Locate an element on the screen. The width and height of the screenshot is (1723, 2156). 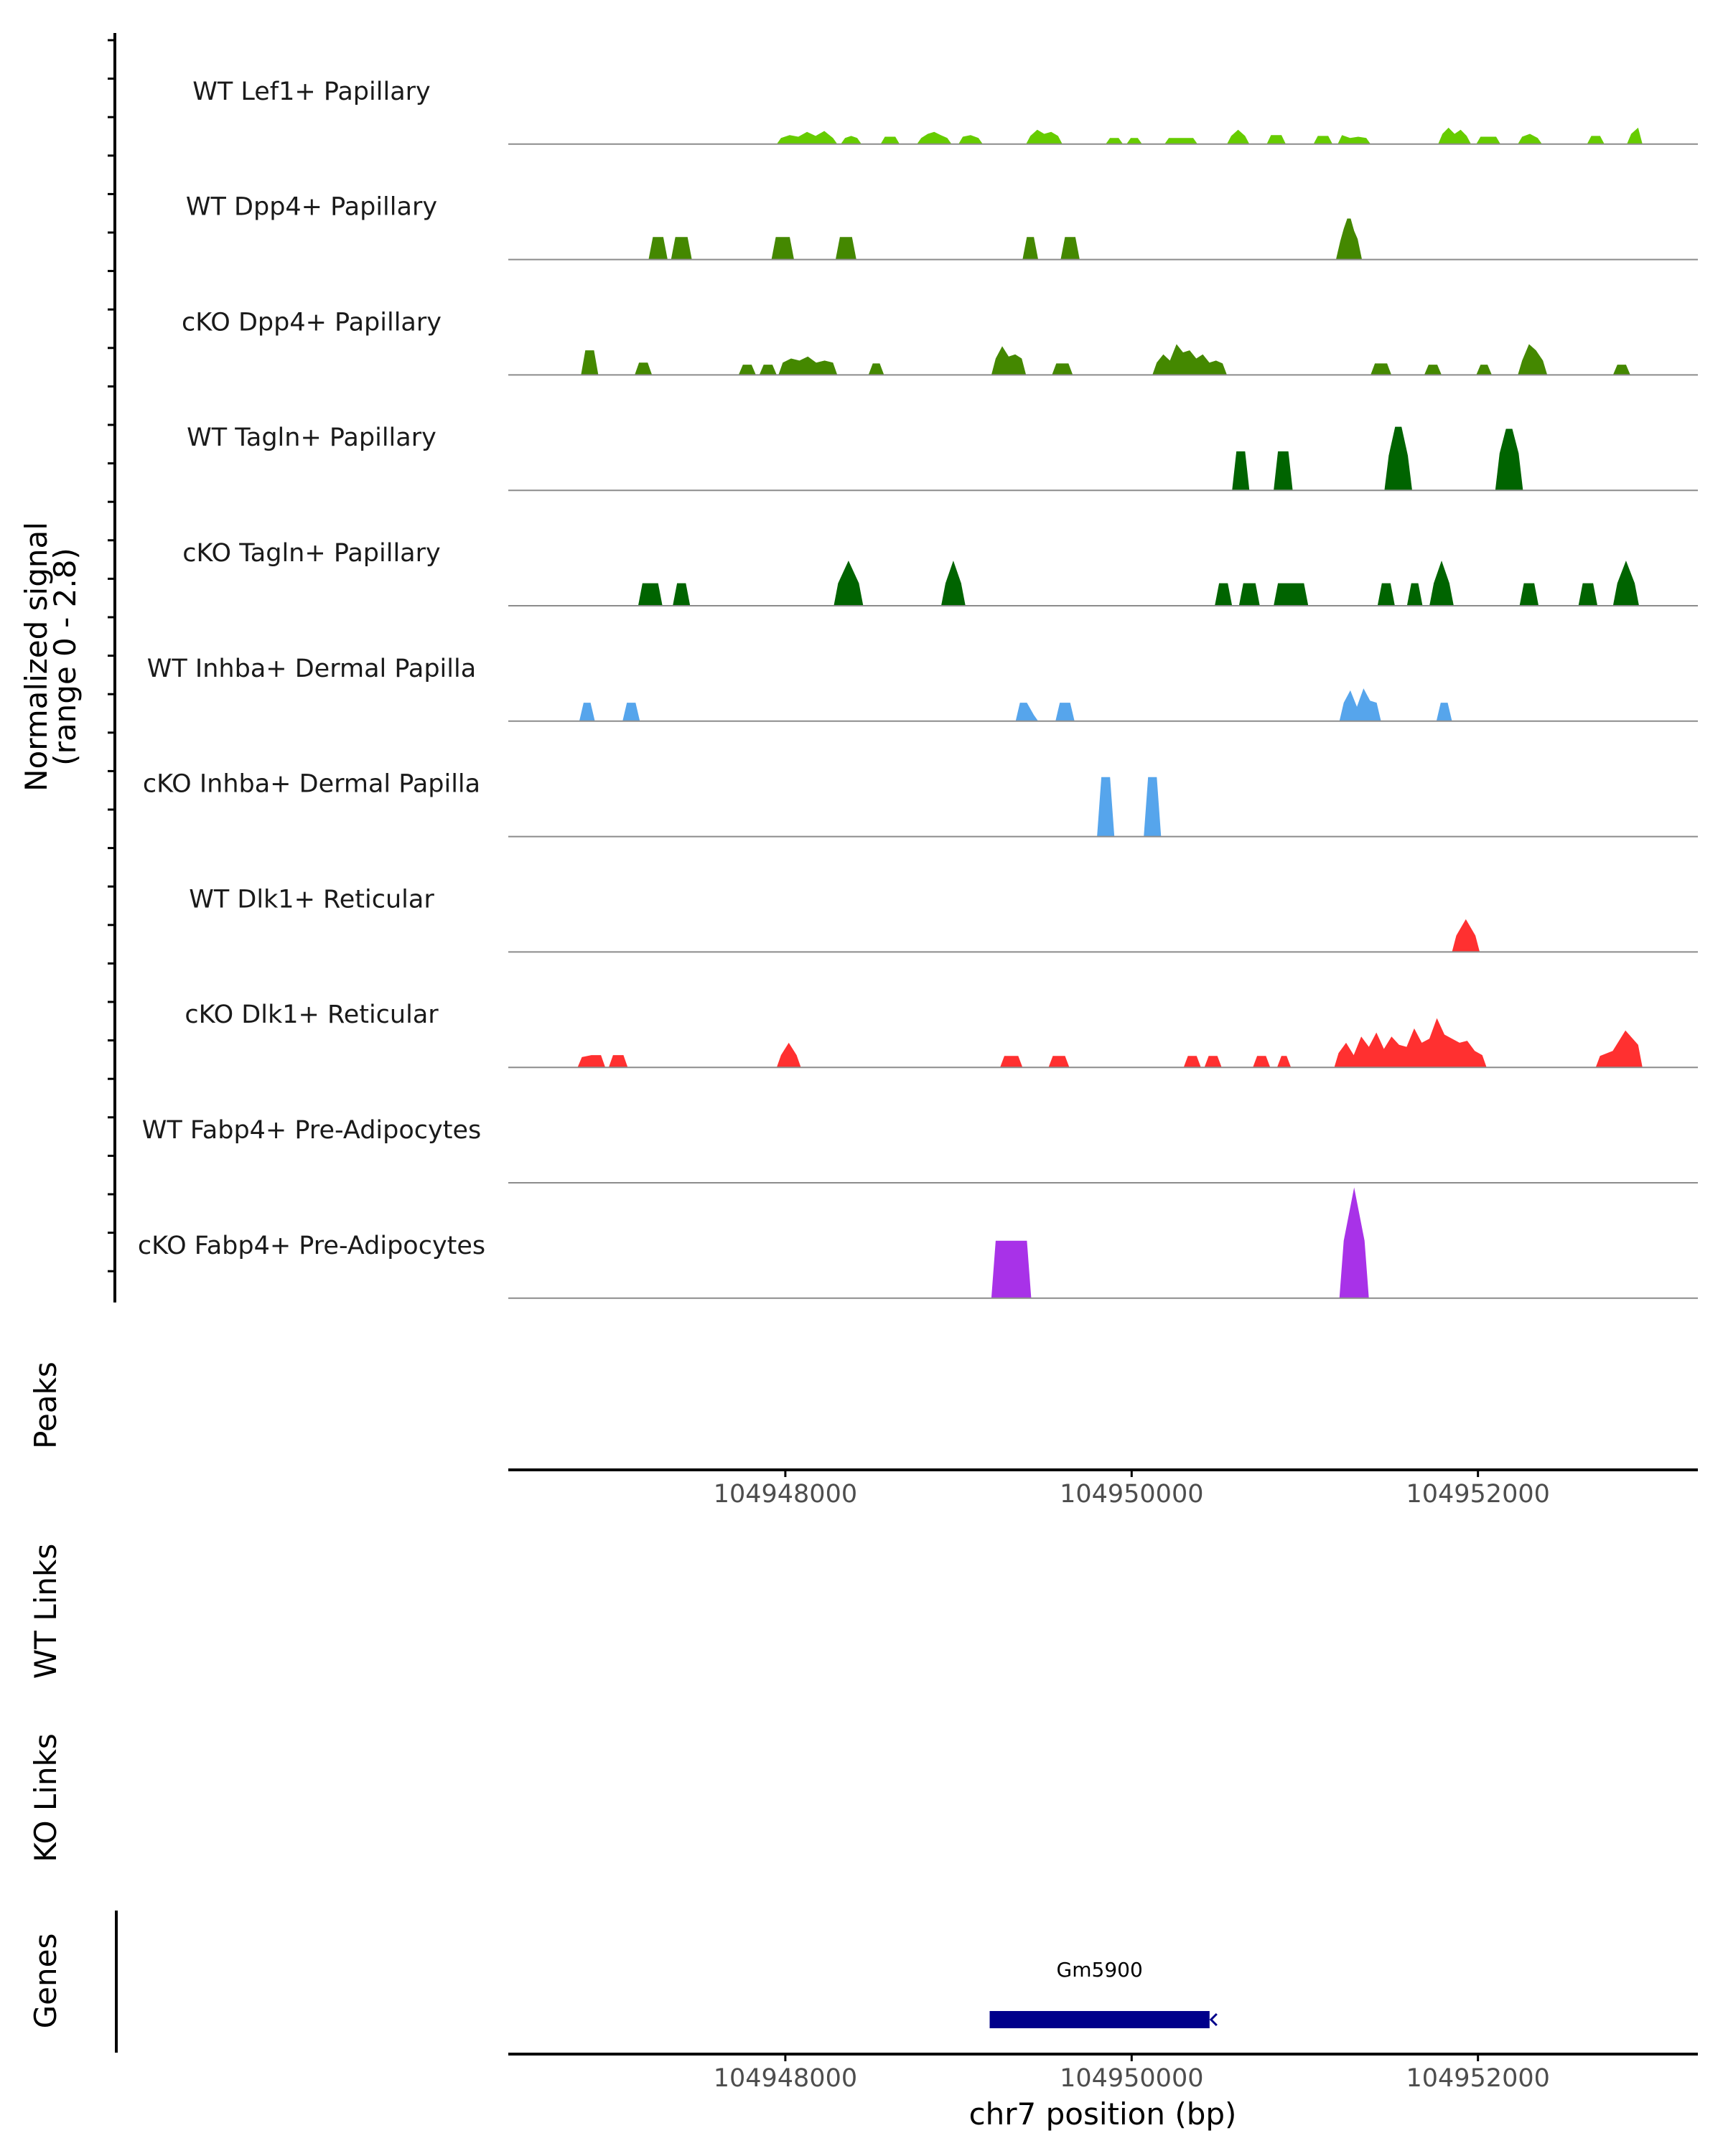
y-axis-title: Normalized signal (range 0 - 2.8) is located at coordinates (51, 657).